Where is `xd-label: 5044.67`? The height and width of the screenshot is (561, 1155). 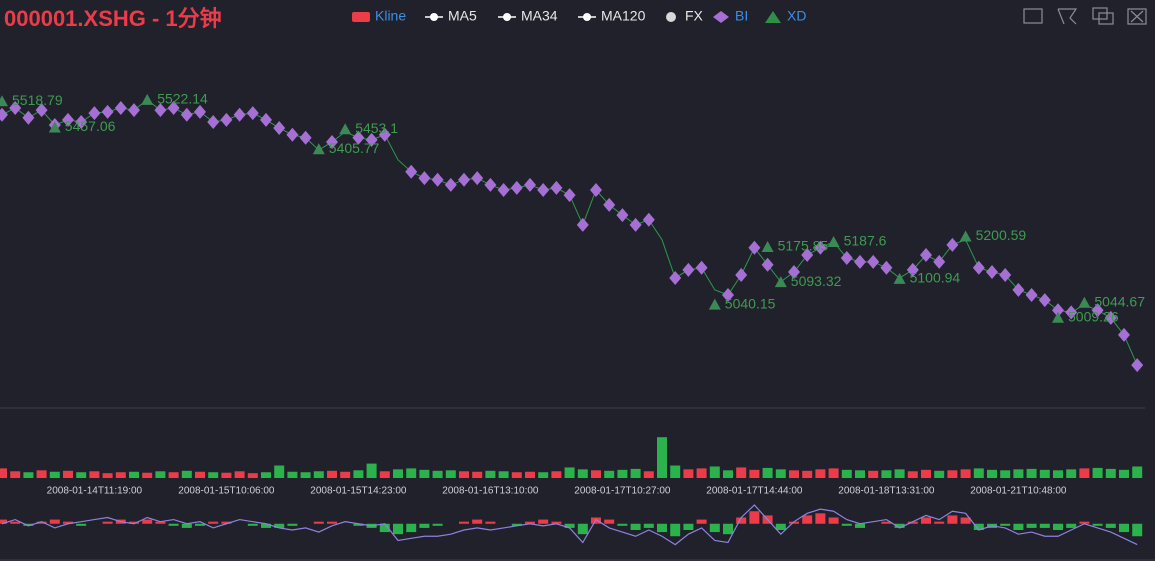
xd-label: 5044.67 is located at coordinates (1119, 301).